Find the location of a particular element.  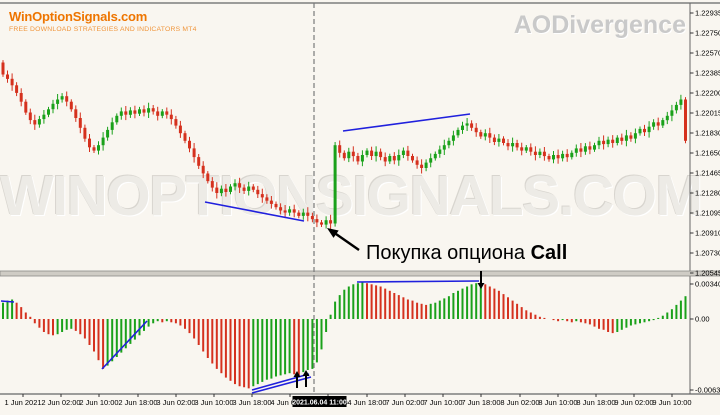

svg-text: 1.22015 is located at coordinates (707, 113).